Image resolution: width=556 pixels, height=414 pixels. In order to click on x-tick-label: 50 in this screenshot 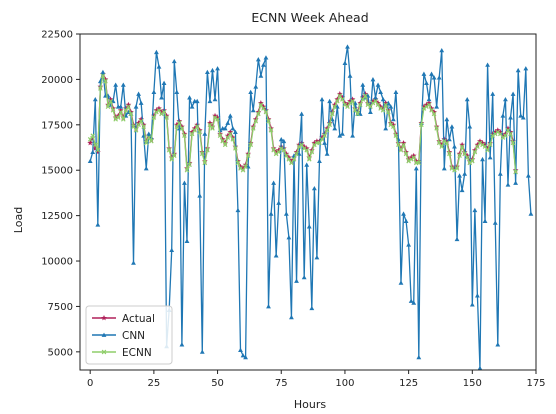, I will do `click(217, 383)`.